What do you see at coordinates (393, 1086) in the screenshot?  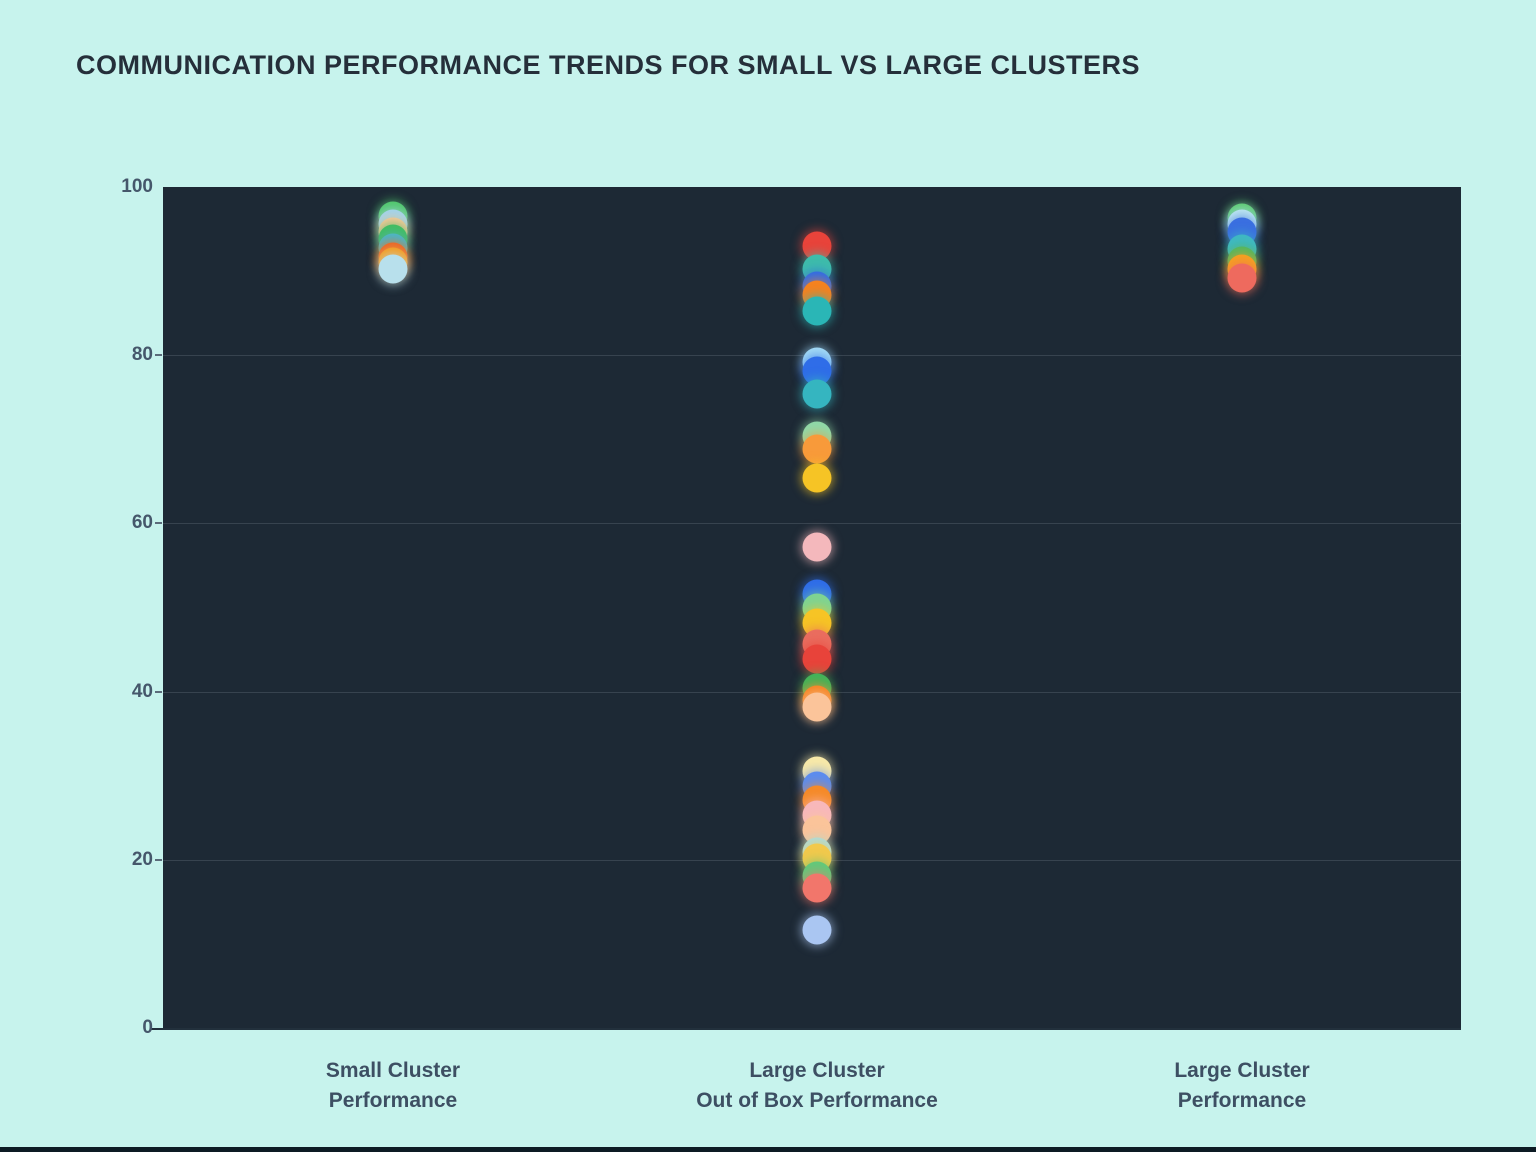 I see `x-category-label-small-cluster: Small Cluster Performance` at bounding box center [393, 1086].